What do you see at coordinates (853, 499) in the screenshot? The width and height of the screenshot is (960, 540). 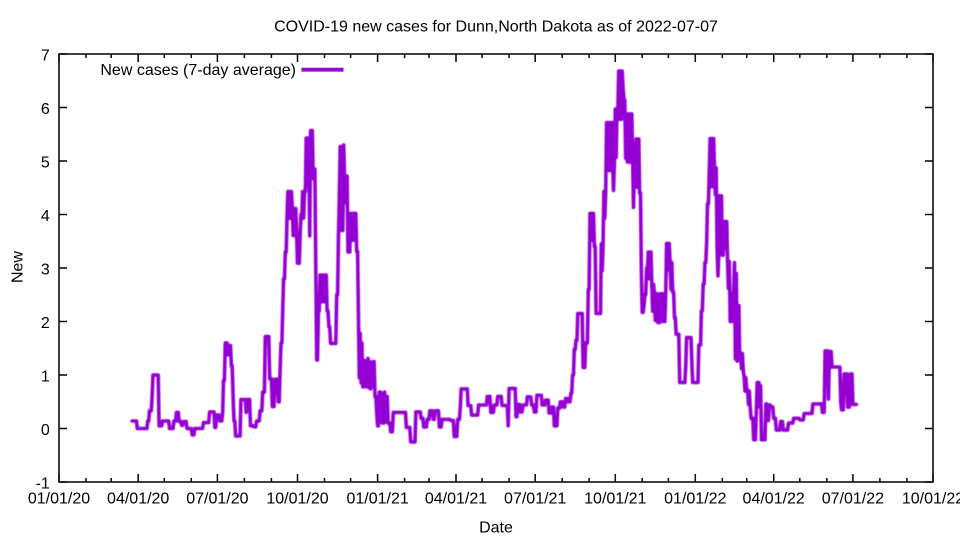 I see `svg-text: 07/01/22` at bounding box center [853, 499].